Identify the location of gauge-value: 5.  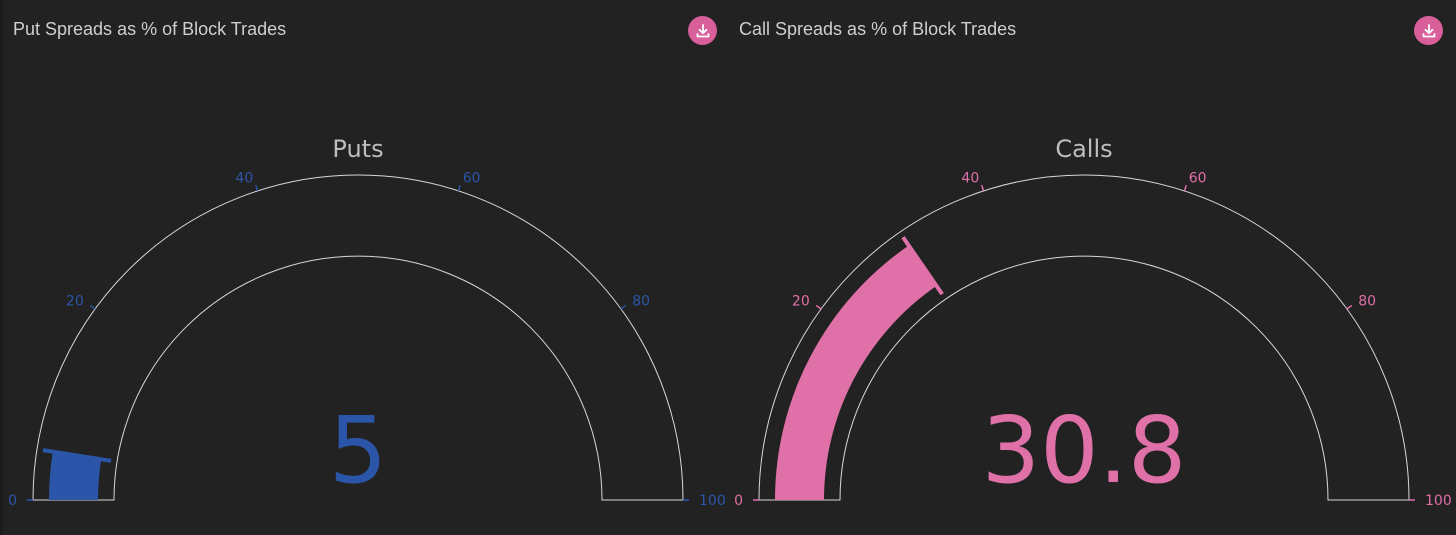
(358, 450).